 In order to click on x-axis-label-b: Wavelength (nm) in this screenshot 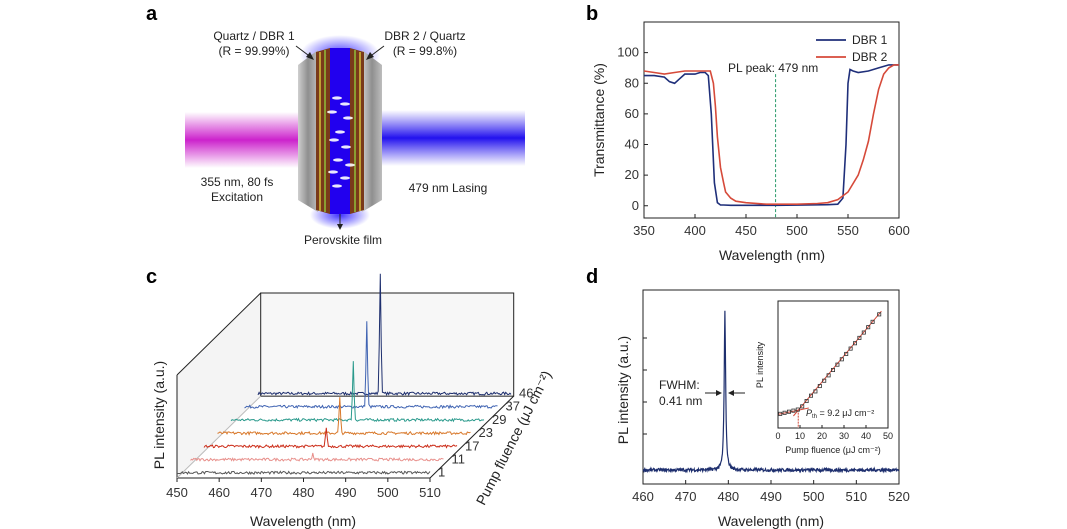, I will do `click(772, 255)`.